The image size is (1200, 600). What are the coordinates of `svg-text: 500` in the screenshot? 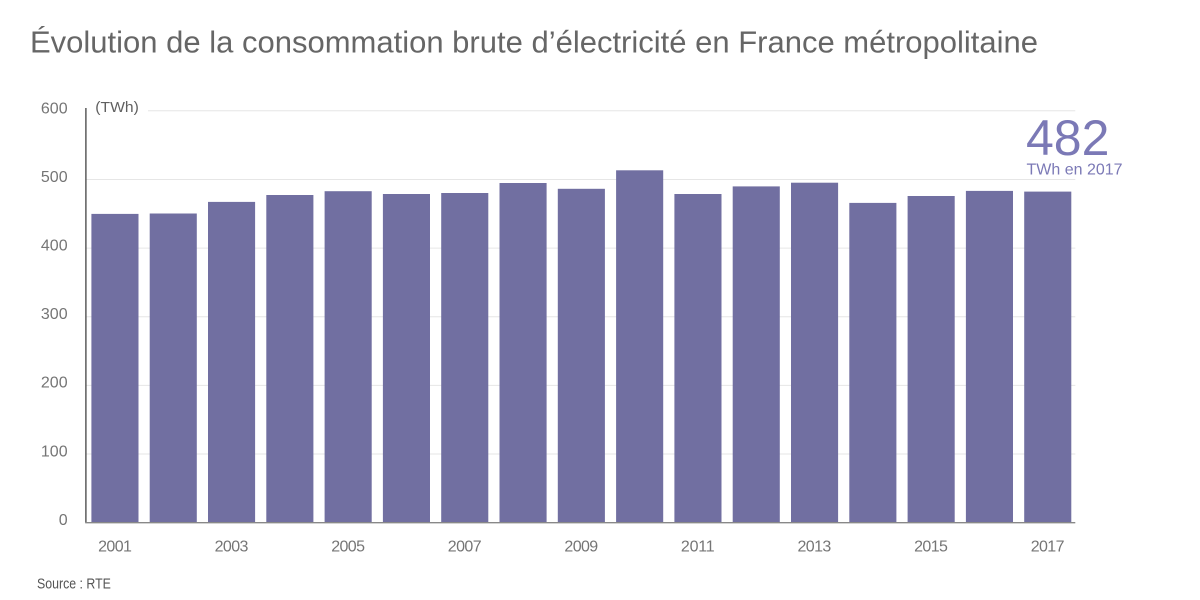 It's located at (54, 177).